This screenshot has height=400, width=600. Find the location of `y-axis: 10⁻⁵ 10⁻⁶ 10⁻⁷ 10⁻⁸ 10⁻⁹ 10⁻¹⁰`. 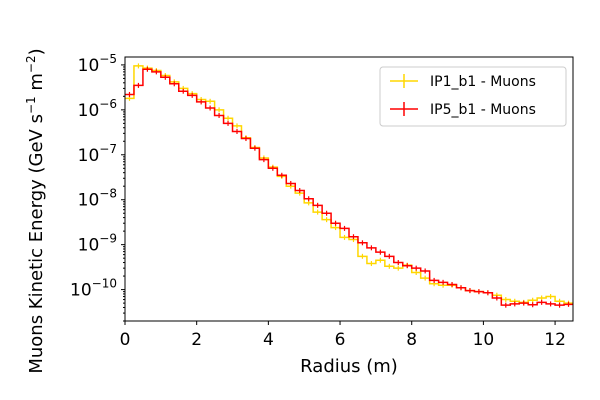

y-axis: 10⁻⁵ 10⁻⁶ 10⁻⁷ 10⁻⁸ 10⁻⁹ 10⁻¹⁰ is located at coordinates (97, 187).